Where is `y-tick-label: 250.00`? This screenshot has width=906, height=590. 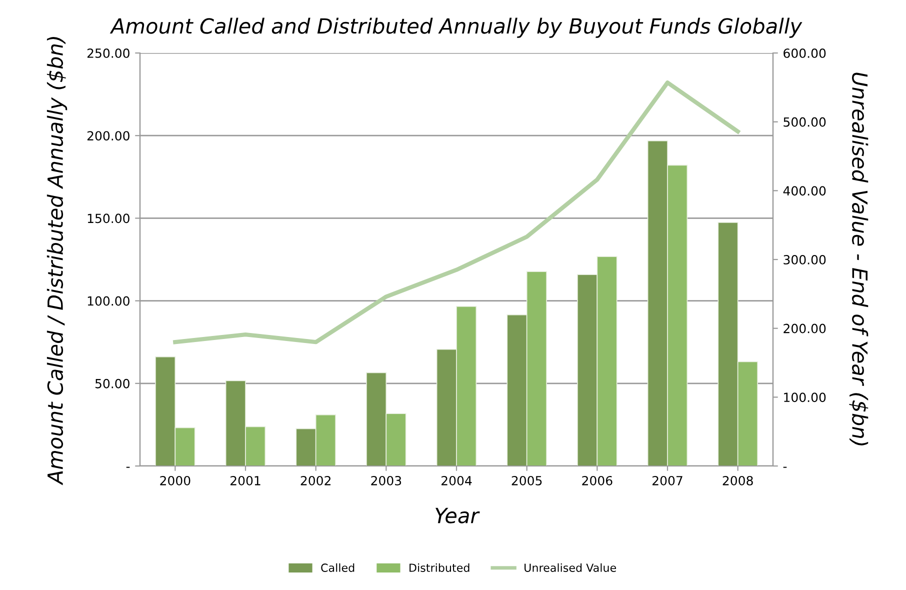 y-tick-label: 250.00 is located at coordinates (108, 53).